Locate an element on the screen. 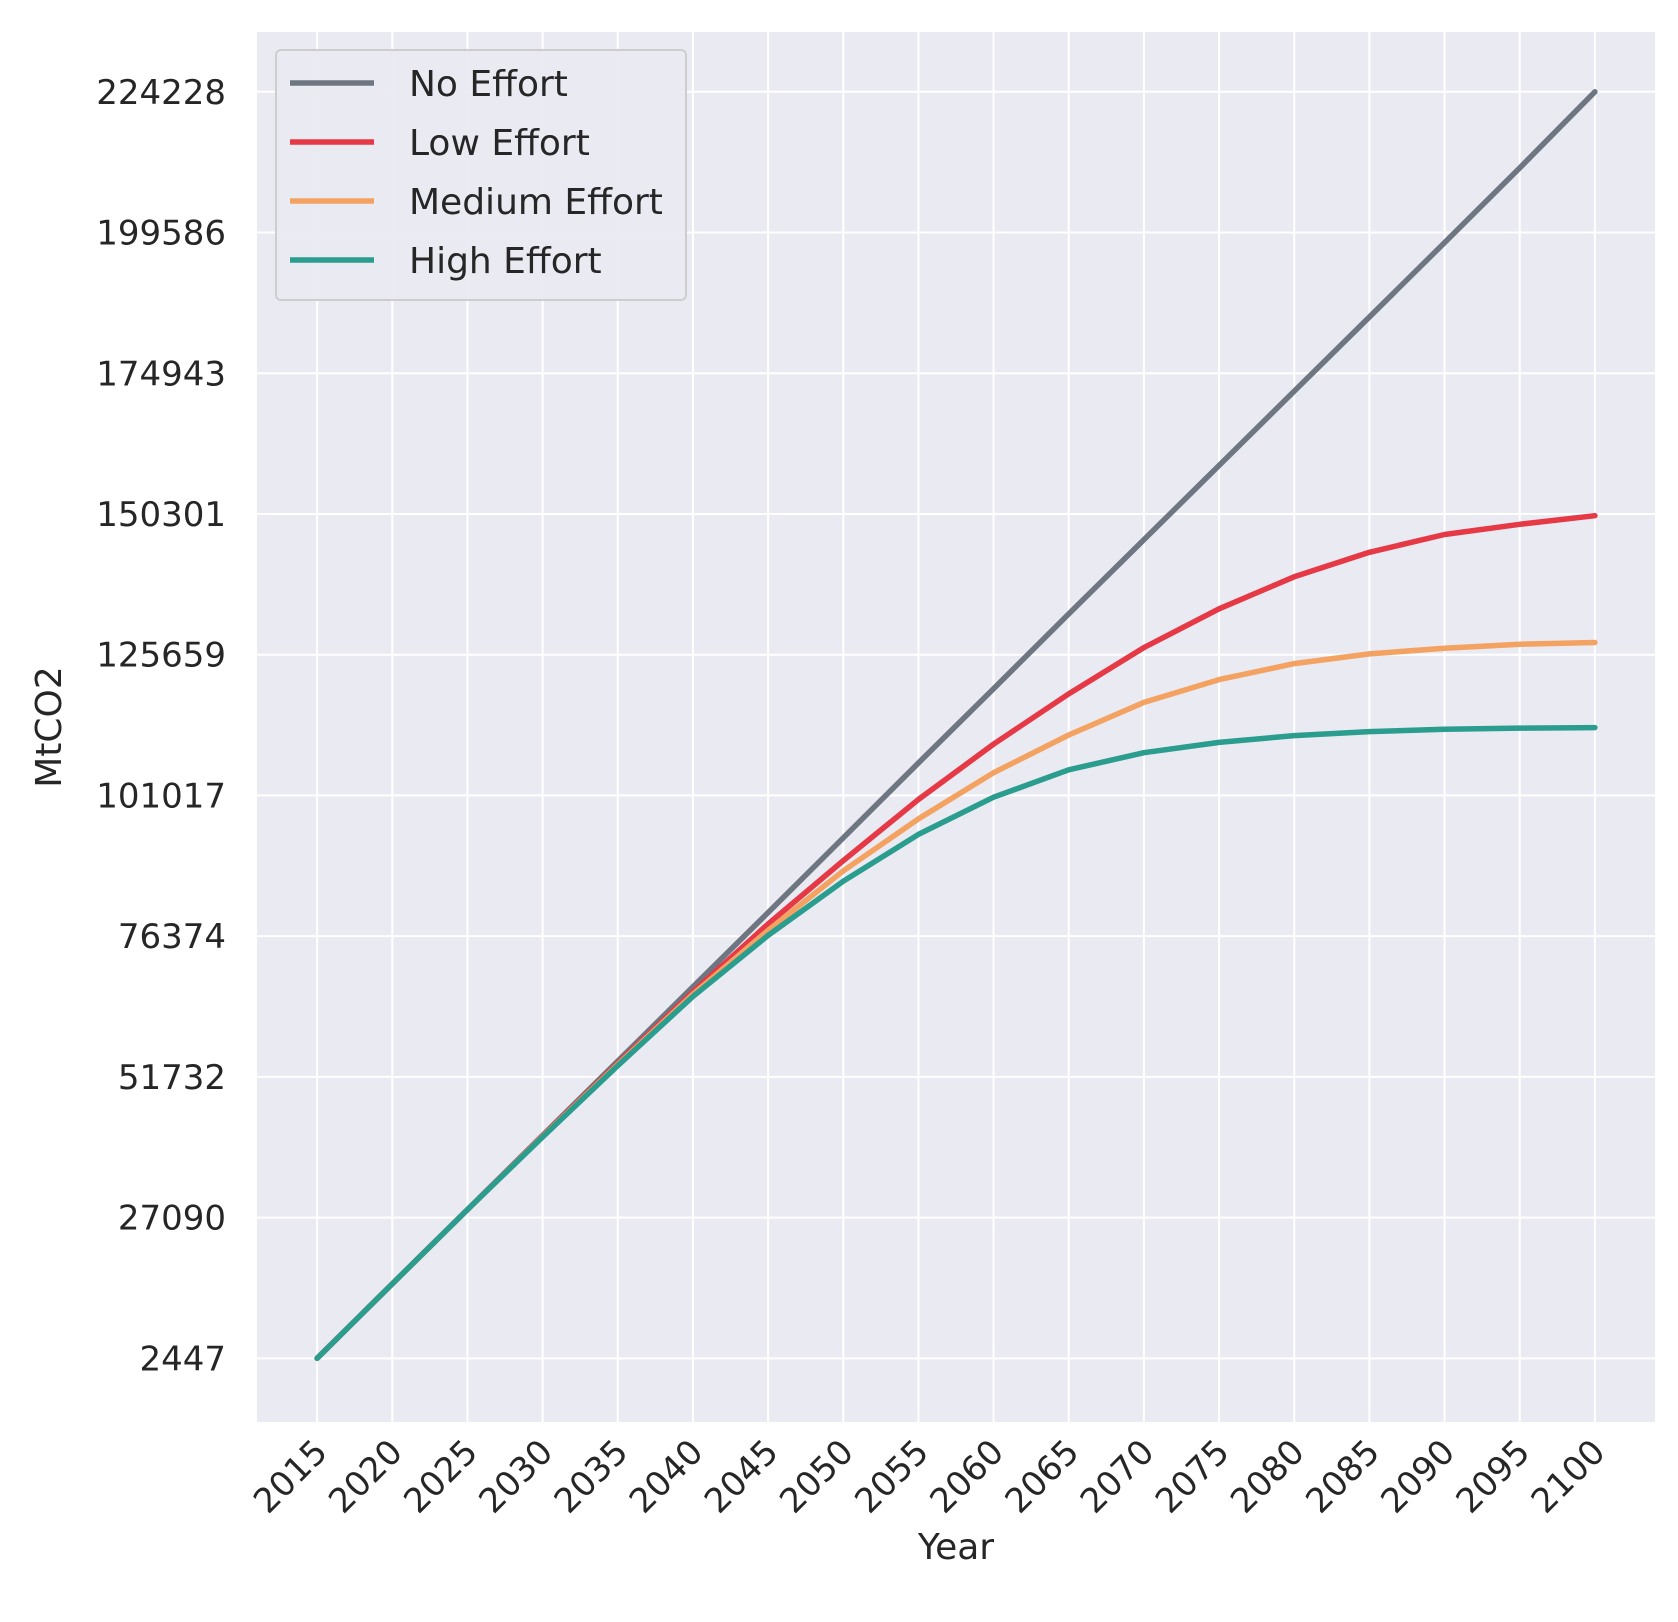  y-tick-label: 224228 is located at coordinates (161, 93).